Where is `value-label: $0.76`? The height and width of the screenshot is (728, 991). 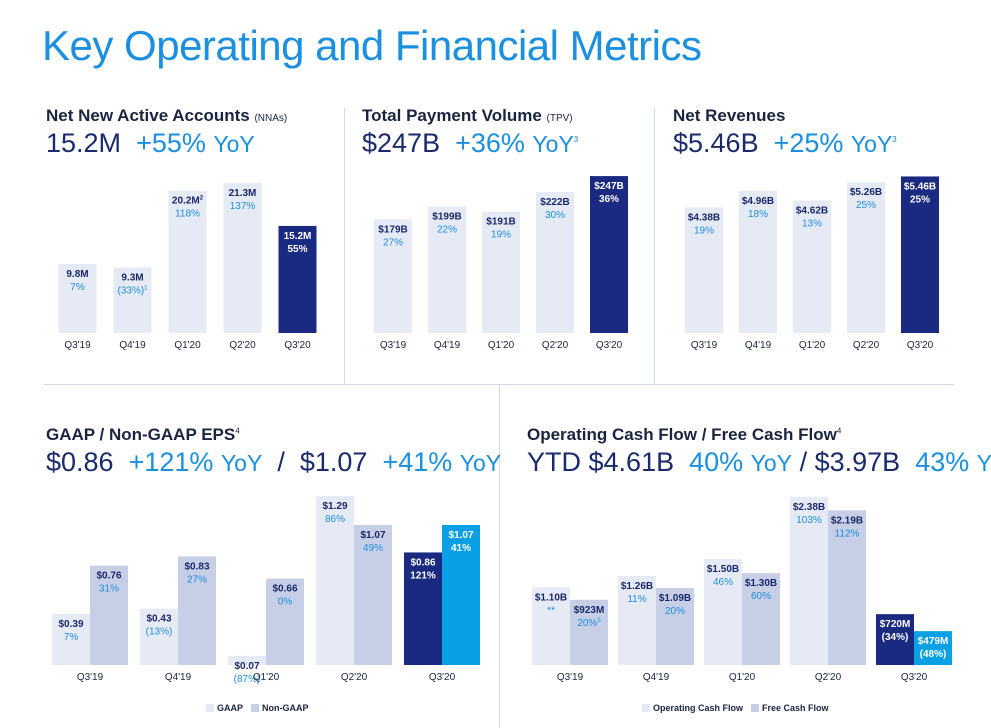
value-label: $0.76 is located at coordinates (108, 576).